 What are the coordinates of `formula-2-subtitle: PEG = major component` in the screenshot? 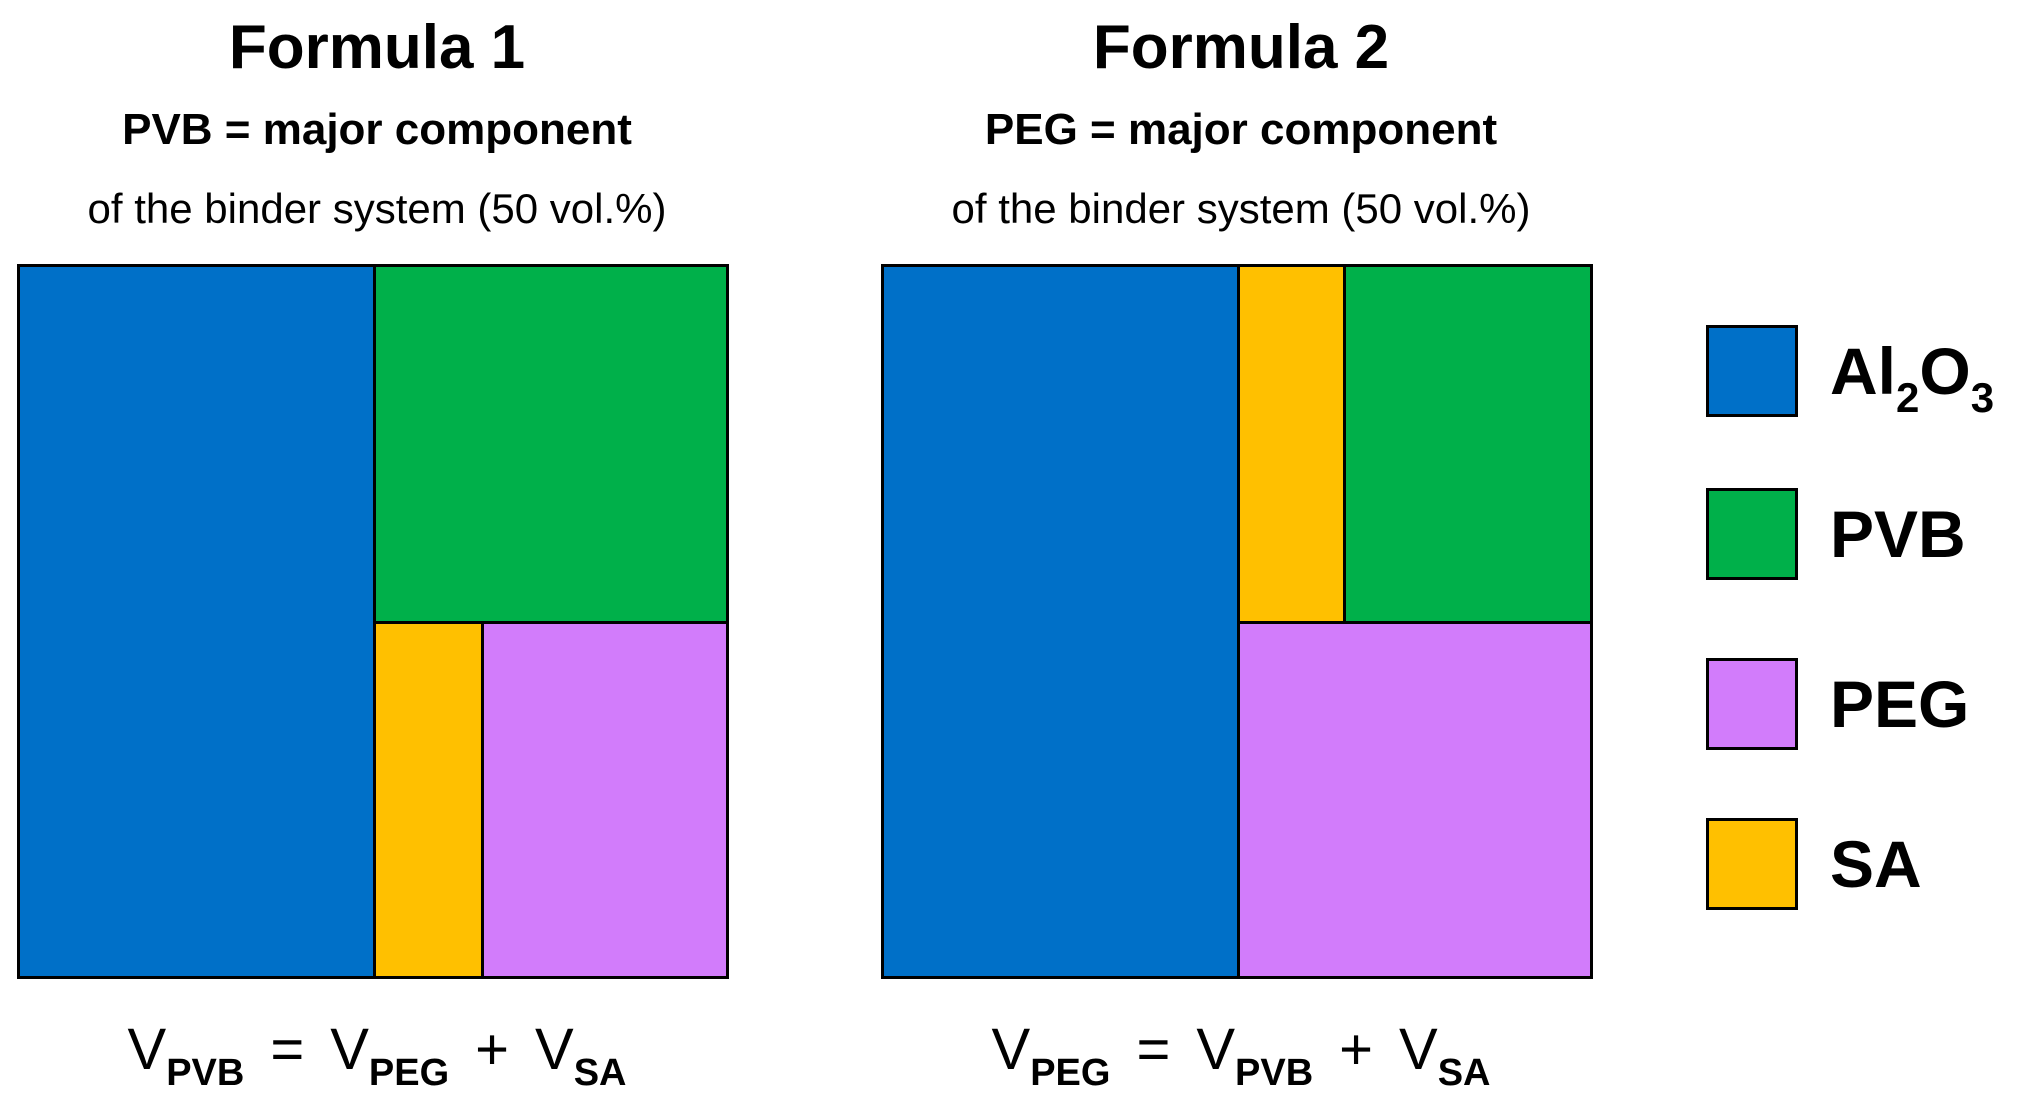 It's located at (1241, 129).